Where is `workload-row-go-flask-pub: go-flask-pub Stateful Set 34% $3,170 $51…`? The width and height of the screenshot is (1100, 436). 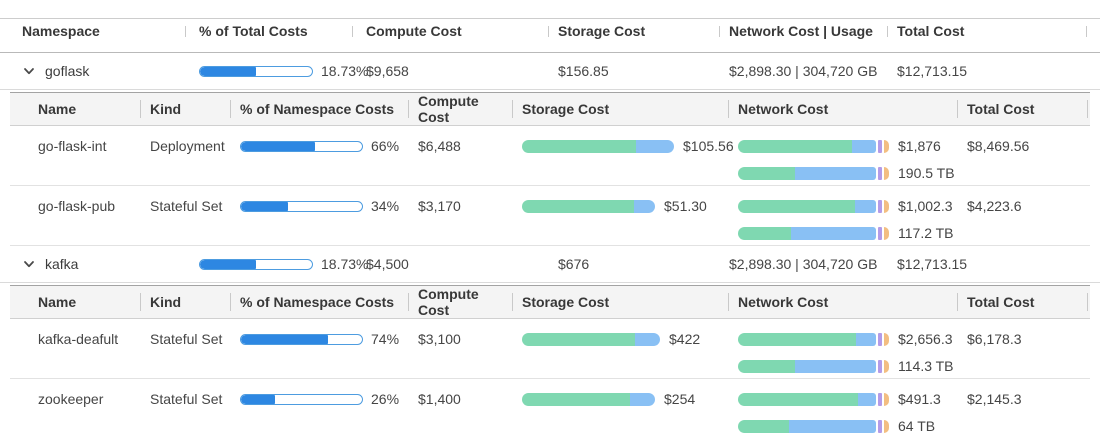
workload-row-go-flask-pub: go-flask-pub Stateful Set 34% $3,170 $51… is located at coordinates (550, 216).